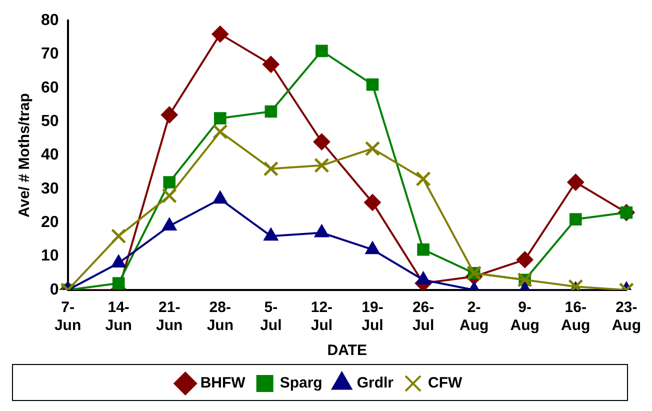 This screenshot has width=652, height=411. What do you see at coordinates (118, 316) in the screenshot?
I see `x-tick-label: 14-Jun` at bounding box center [118, 316].